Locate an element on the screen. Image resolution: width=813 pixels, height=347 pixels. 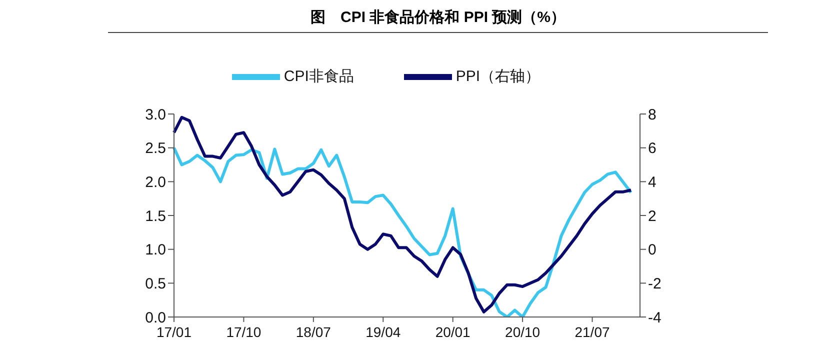
y-tick-label: 1.5 is located at coordinates (155, 216).